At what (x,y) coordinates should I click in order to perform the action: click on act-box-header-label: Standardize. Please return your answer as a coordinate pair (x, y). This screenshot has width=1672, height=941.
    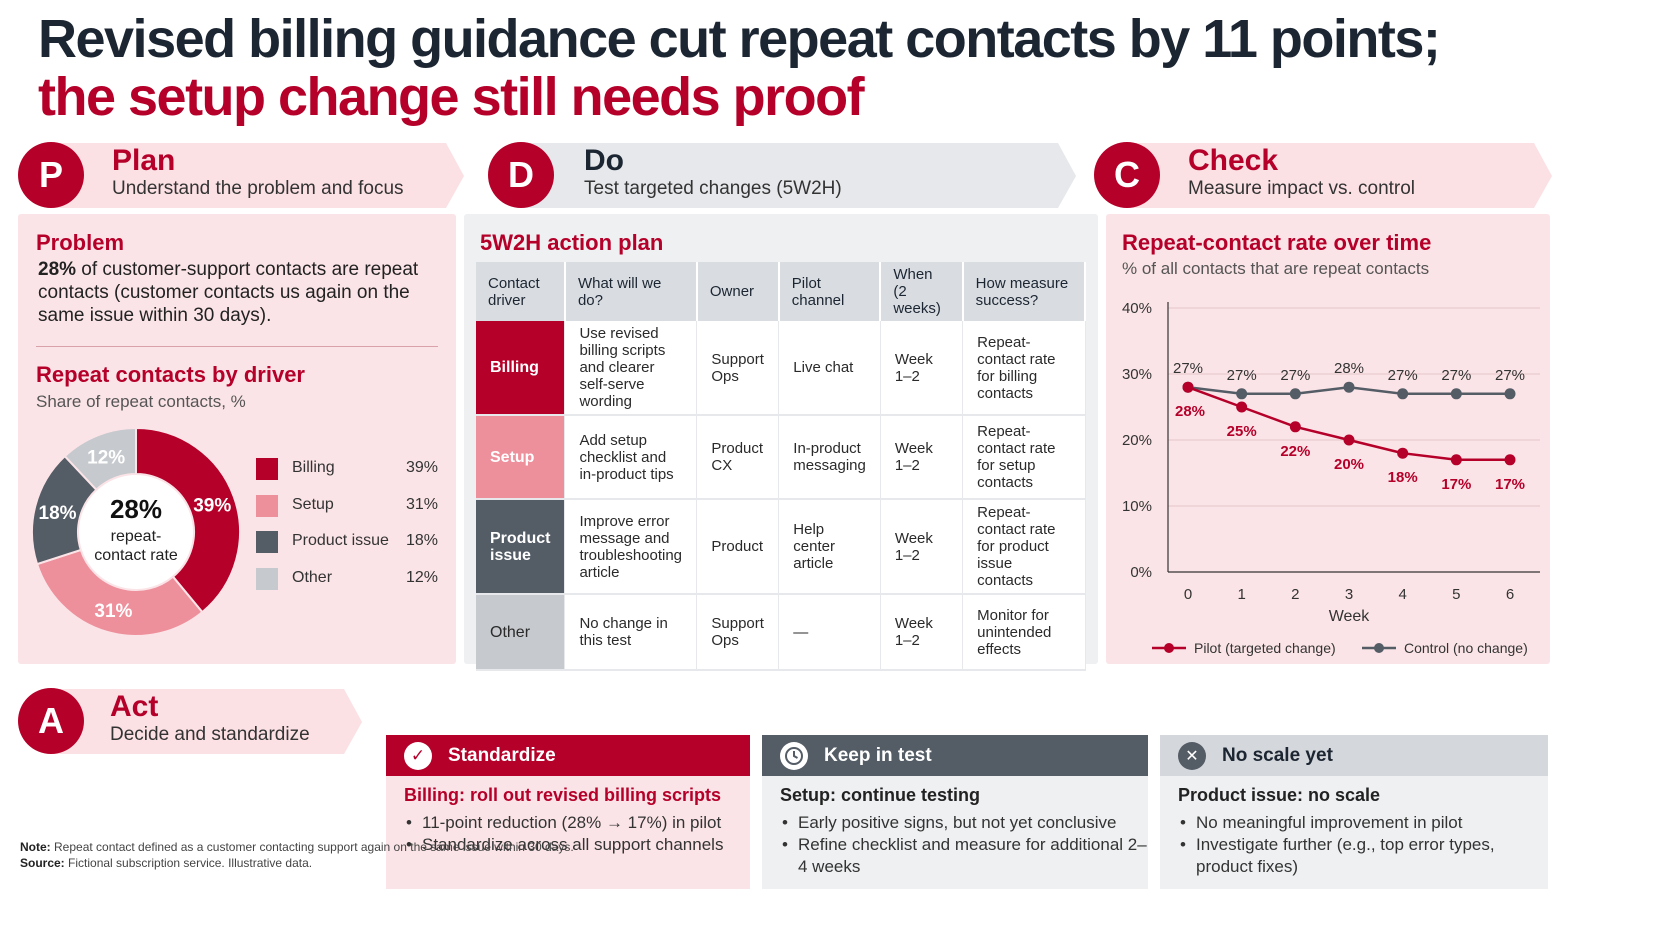
    Looking at the image, I should click on (502, 755).